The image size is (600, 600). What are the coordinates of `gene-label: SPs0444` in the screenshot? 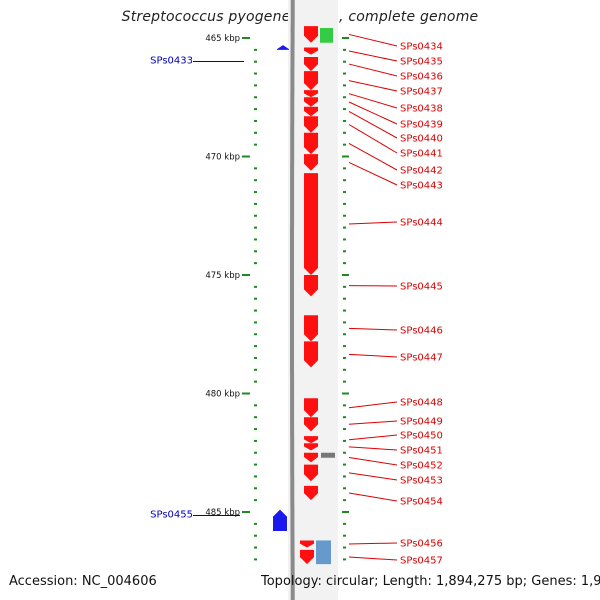 It's located at (421, 223).